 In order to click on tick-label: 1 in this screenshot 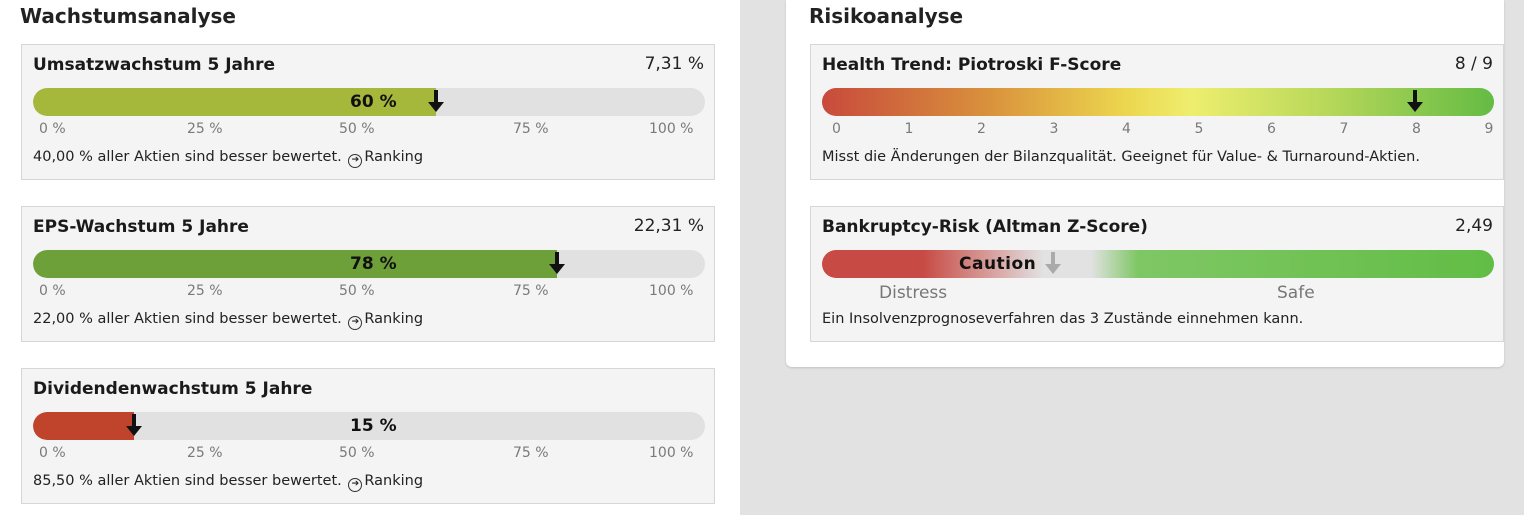, I will do `click(909, 129)`.